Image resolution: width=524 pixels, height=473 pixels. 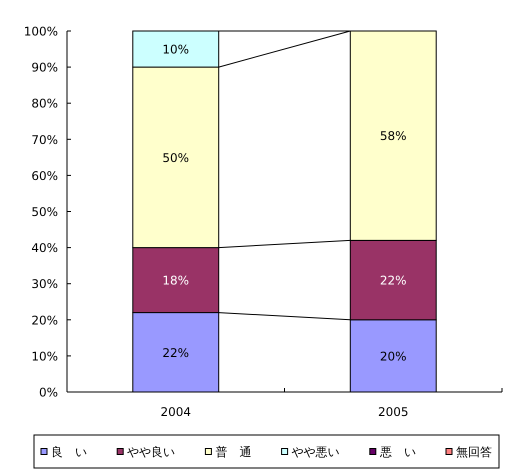 What do you see at coordinates (316, 452) in the screenshot?
I see `legend-label: やや悪い` at bounding box center [316, 452].